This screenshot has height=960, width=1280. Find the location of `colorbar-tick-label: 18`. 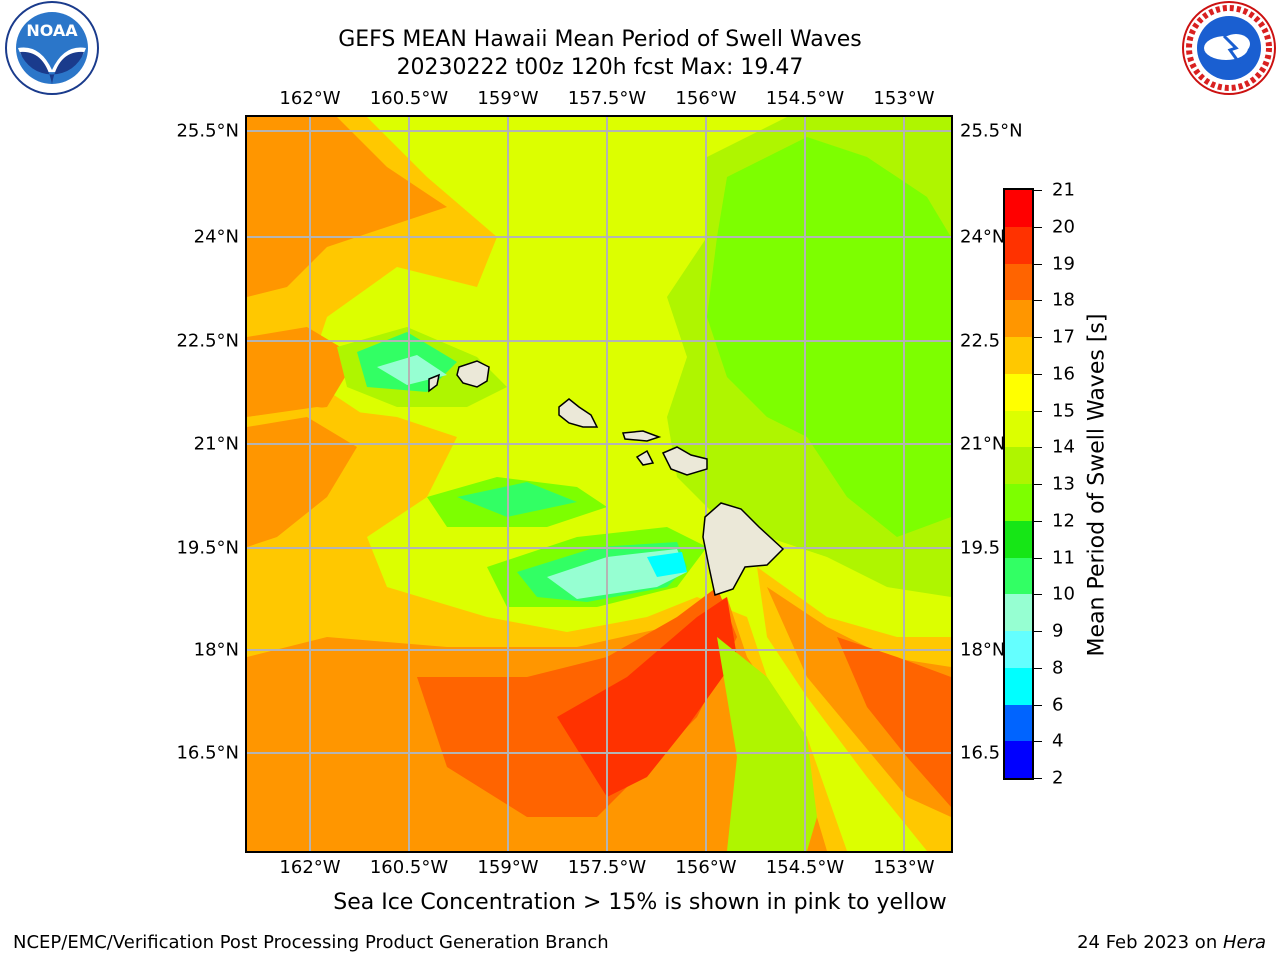

colorbar-tick-label: 18 is located at coordinates (1063, 300).